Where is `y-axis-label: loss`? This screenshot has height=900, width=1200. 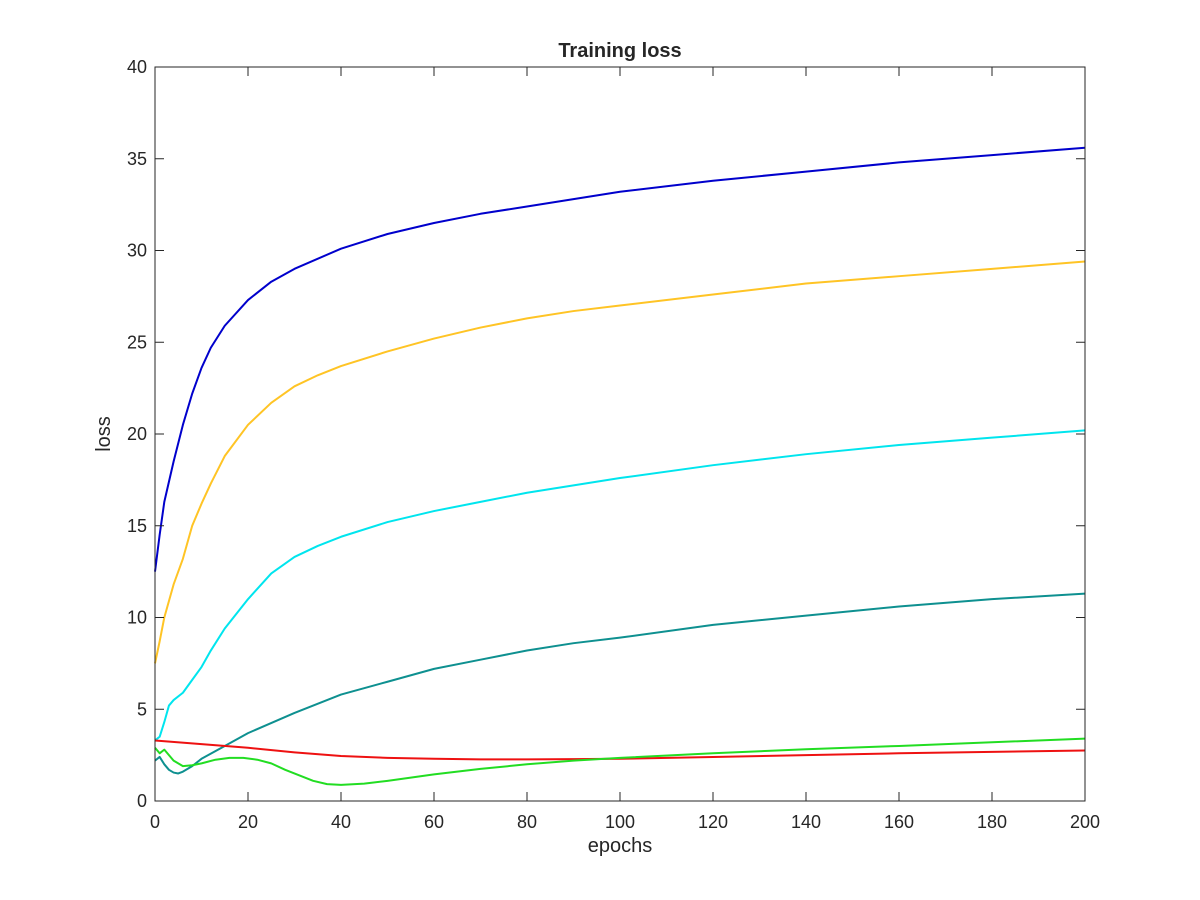
y-axis-label: loss is located at coordinates (104, 434).